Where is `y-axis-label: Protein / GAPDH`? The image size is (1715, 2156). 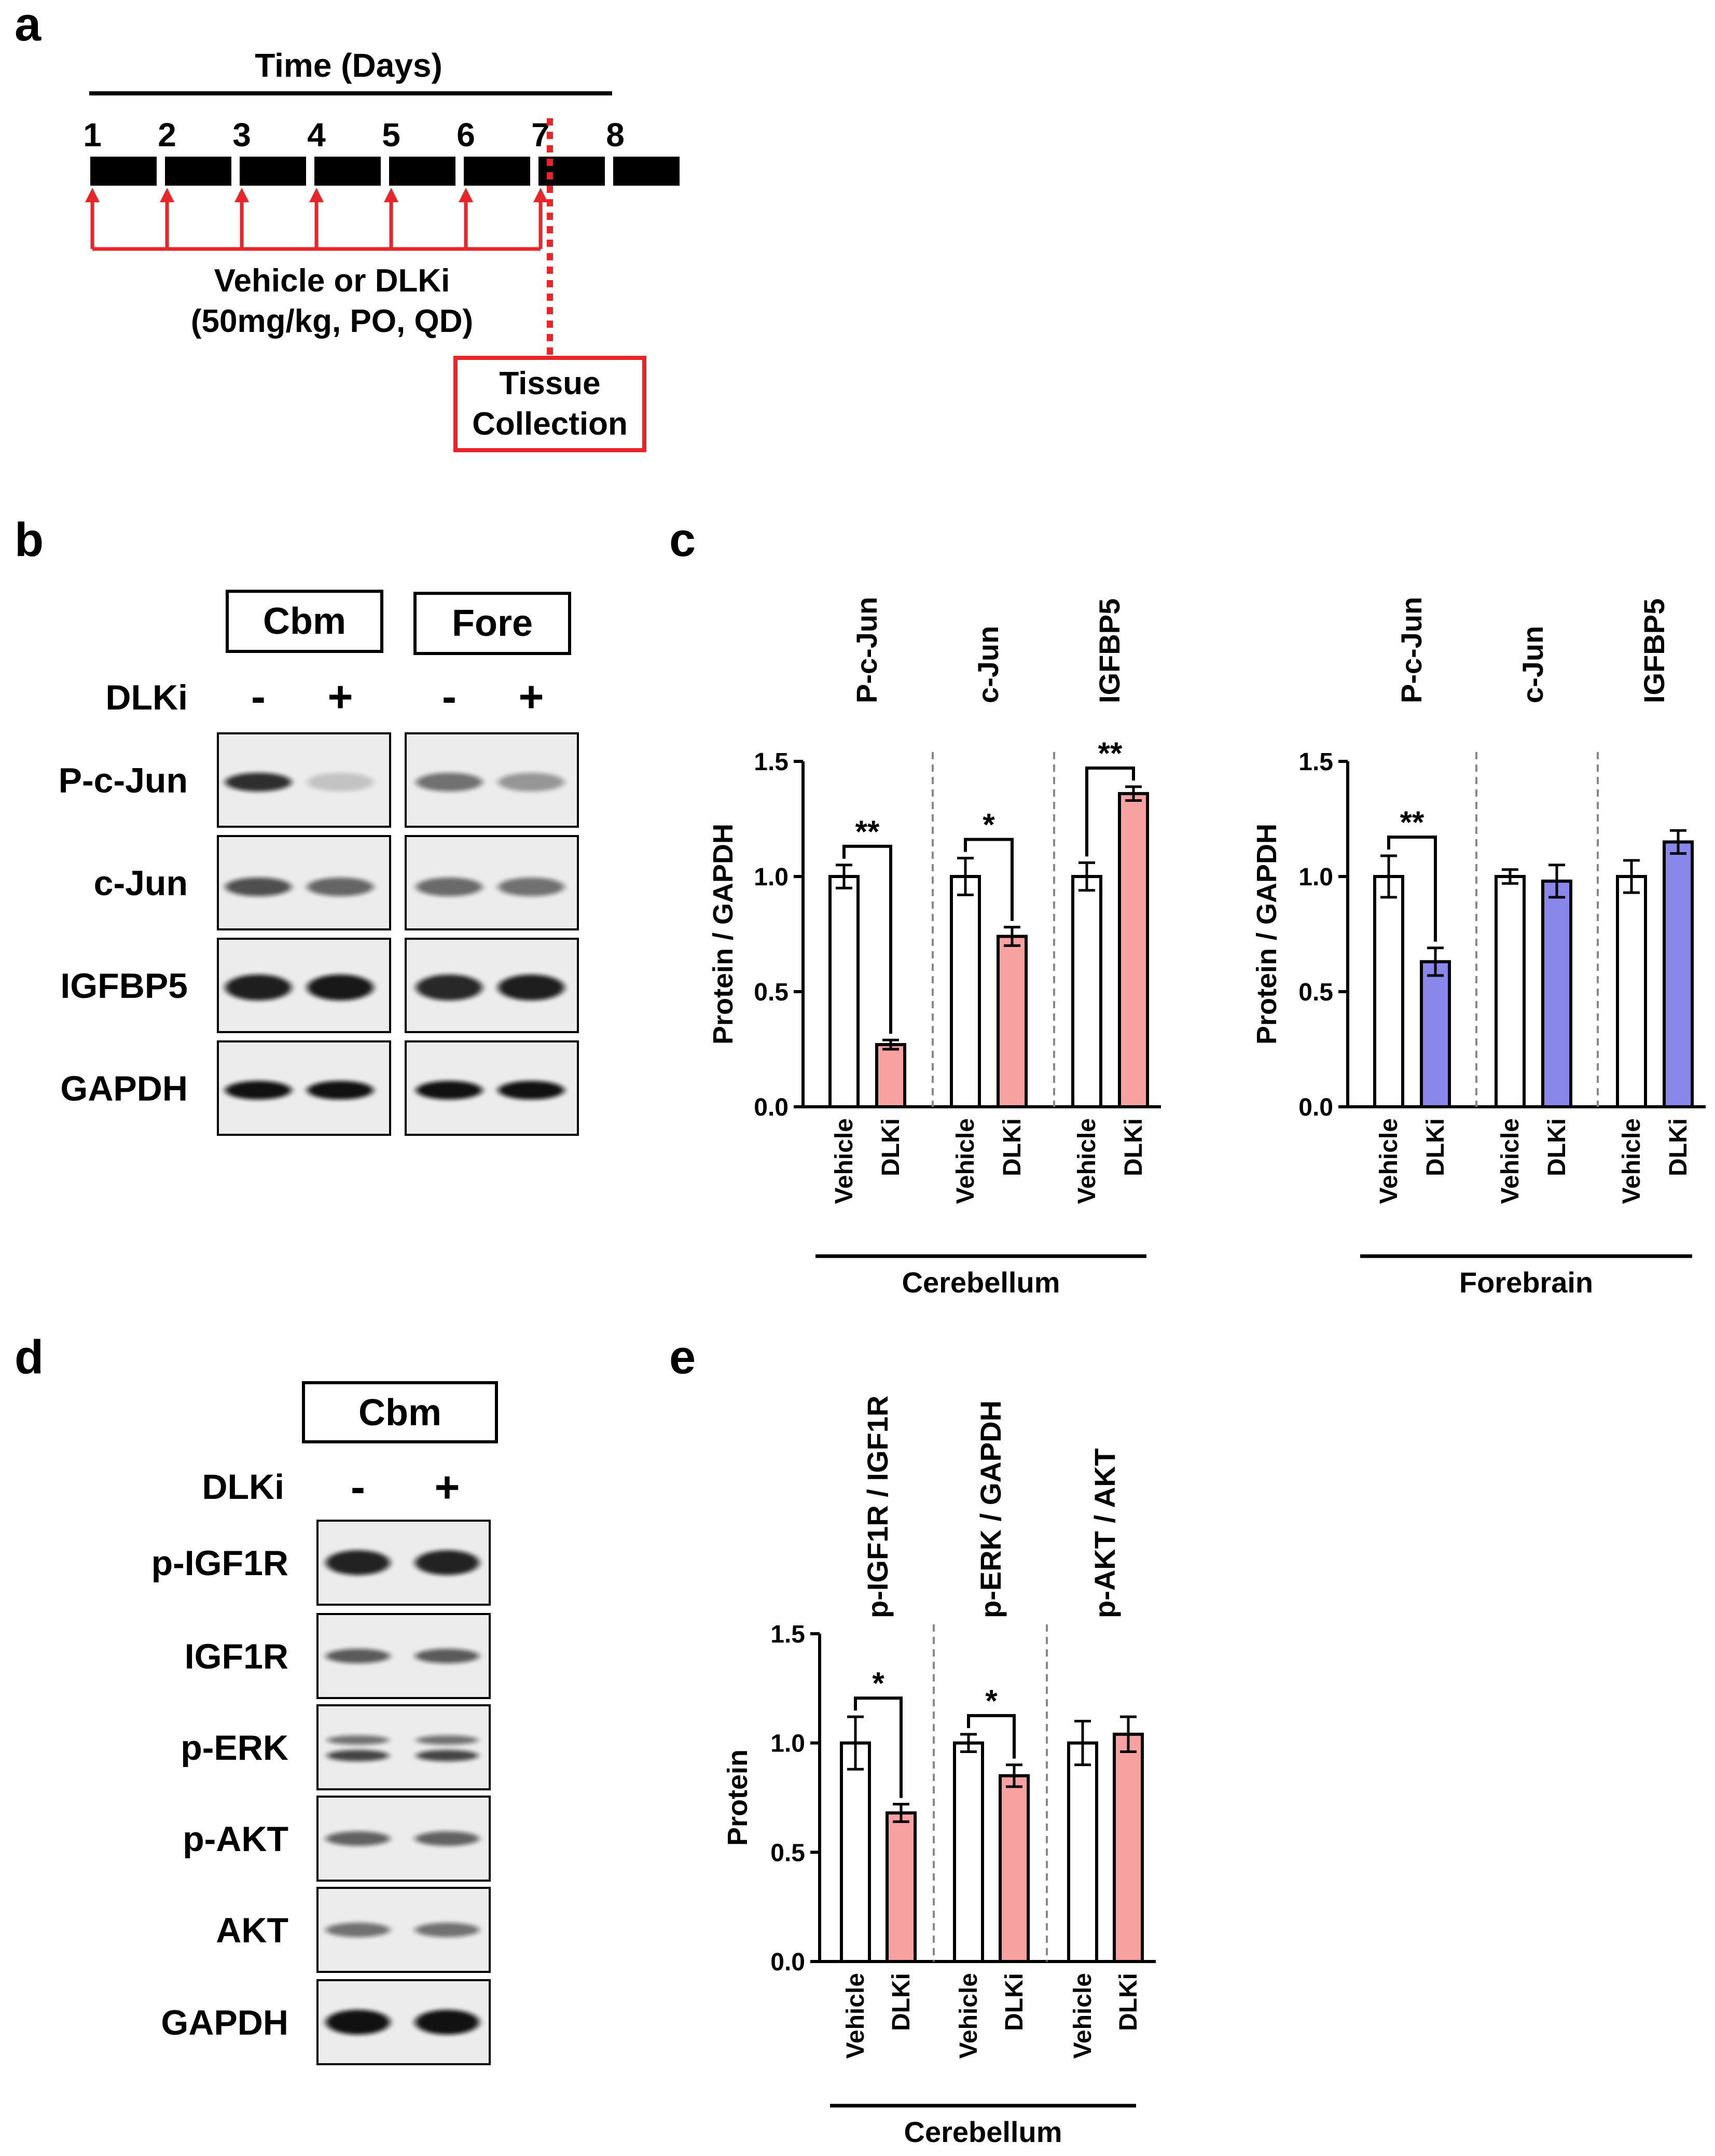 y-axis-label: Protein / GAPDH is located at coordinates (1266, 934).